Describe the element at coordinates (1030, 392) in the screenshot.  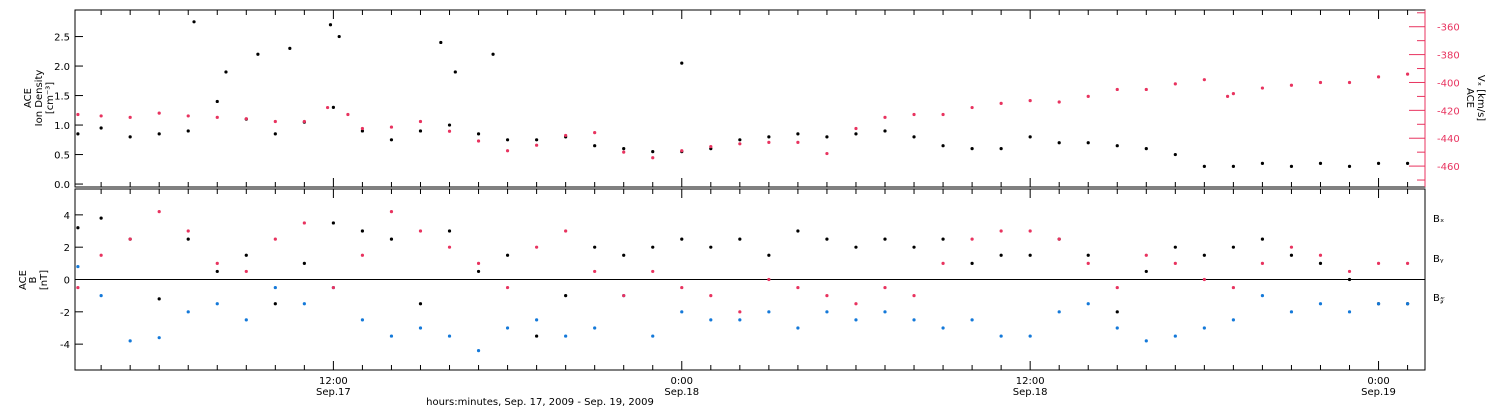
I see `x-tick-label-date: Sep.18` at that location.